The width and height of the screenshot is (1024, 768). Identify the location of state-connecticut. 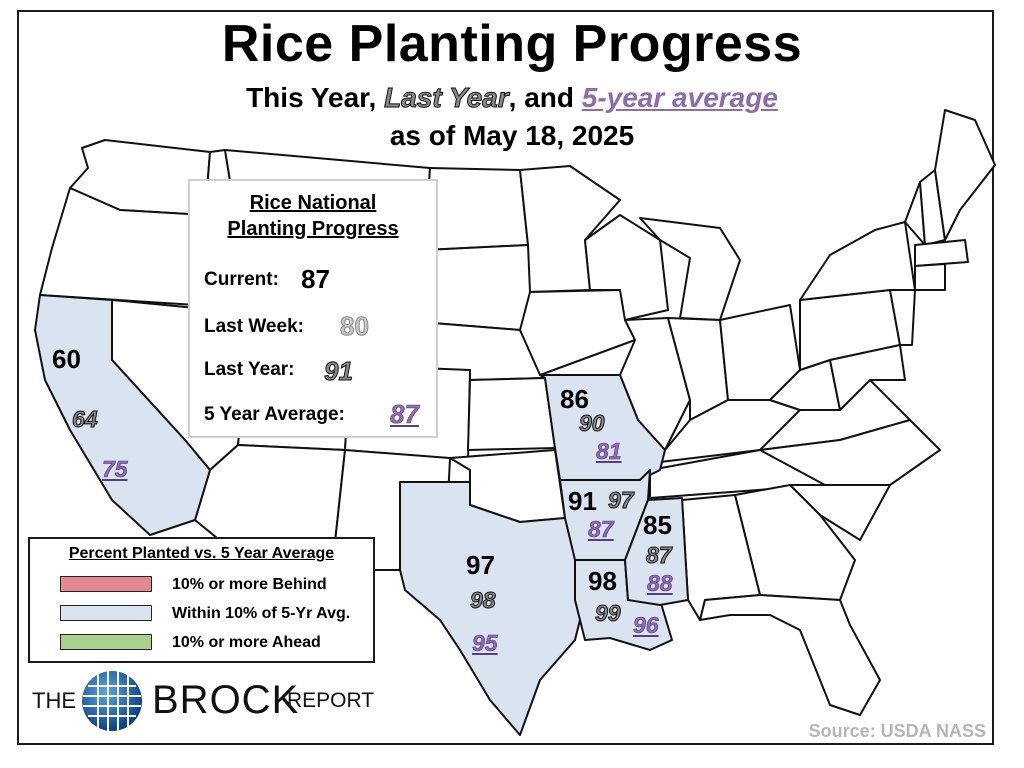
(930, 277).